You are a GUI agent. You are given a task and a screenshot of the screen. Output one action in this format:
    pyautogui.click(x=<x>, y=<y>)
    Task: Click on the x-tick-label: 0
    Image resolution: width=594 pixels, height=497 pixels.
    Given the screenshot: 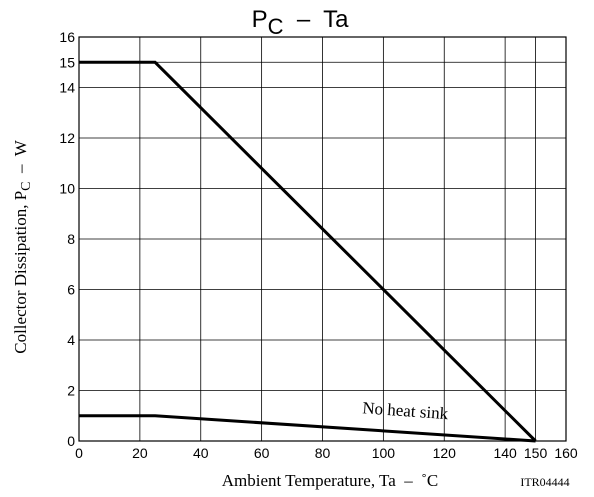 What is the action you would take?
    pyautogui.click(x=79, y=453)
    